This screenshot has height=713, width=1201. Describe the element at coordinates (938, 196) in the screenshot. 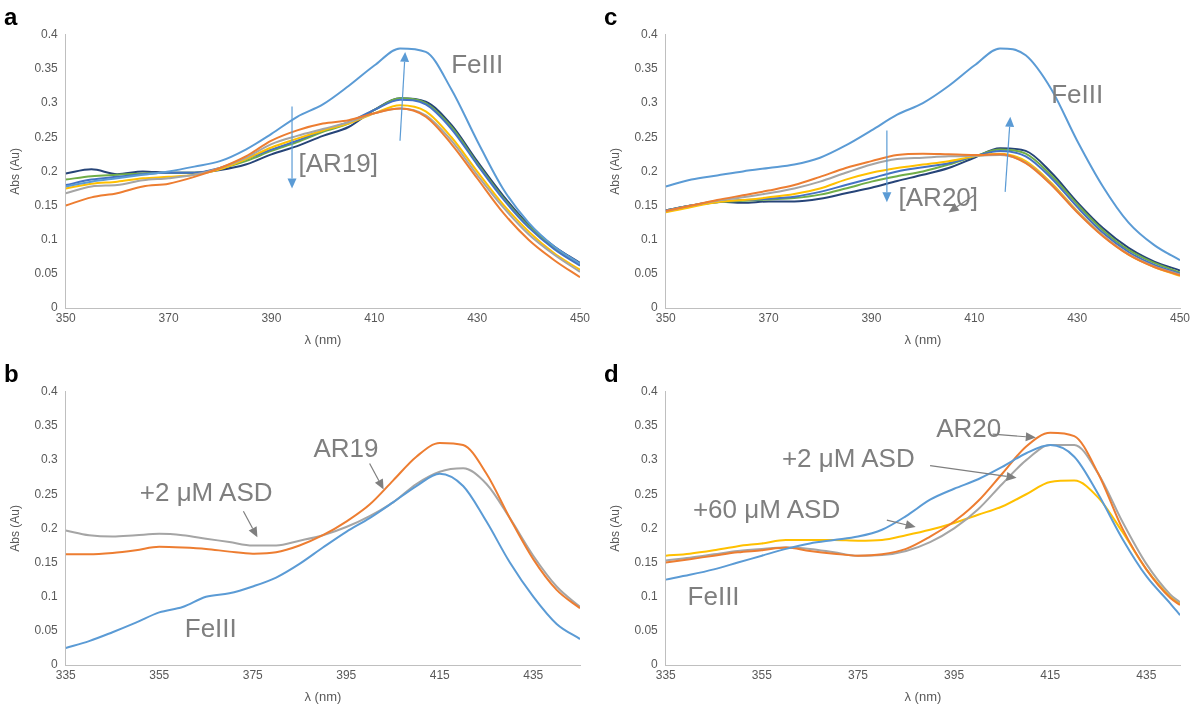

I see `annotation: [AR20]` at that location.